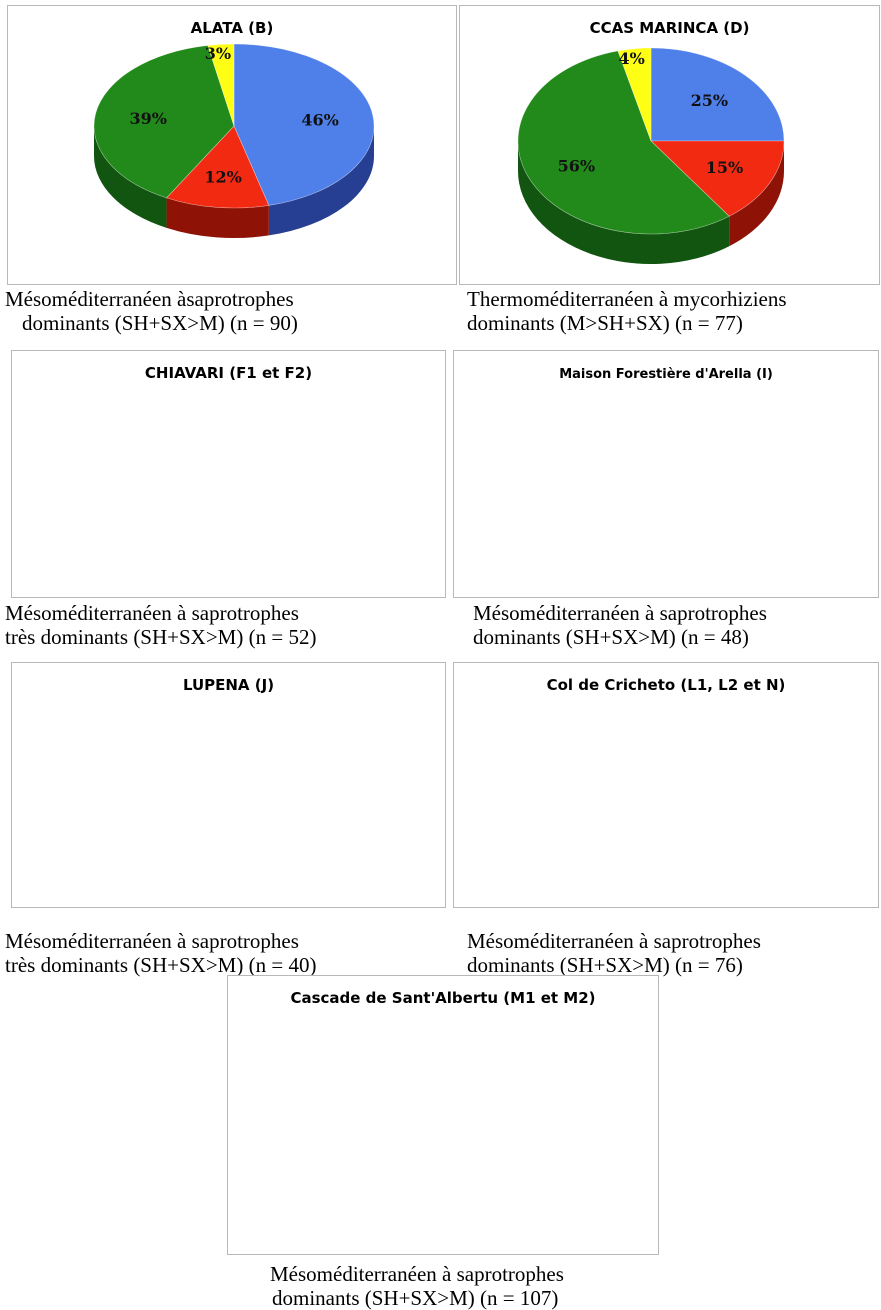 The image size is (881, 1310). I want to click on pie-chart-svg: ALATA (B) 46% 12% 39% 3%, so click(234, 128).